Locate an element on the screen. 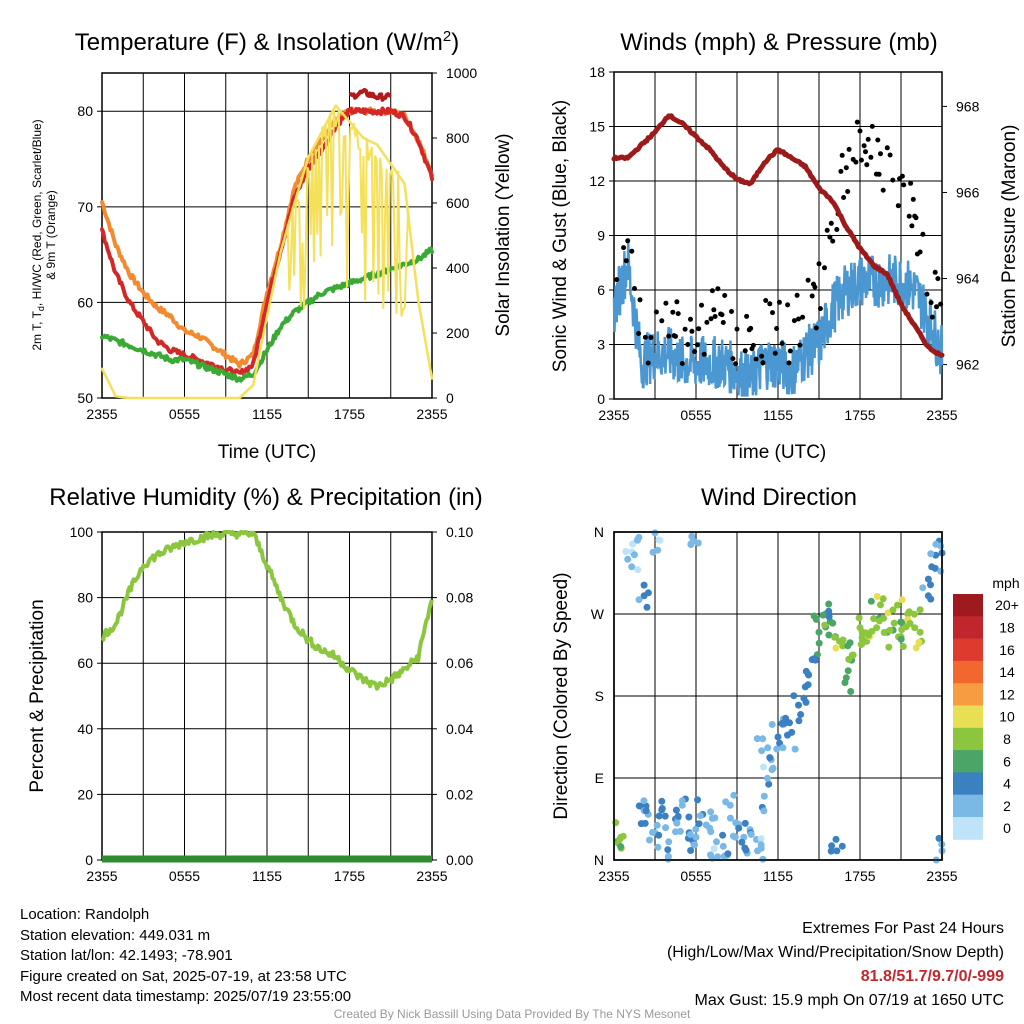 Image resolution: width=1024 pixels, height=1024 pixels. y-left-tick-label: 0 is located at coordinates (89, 860).